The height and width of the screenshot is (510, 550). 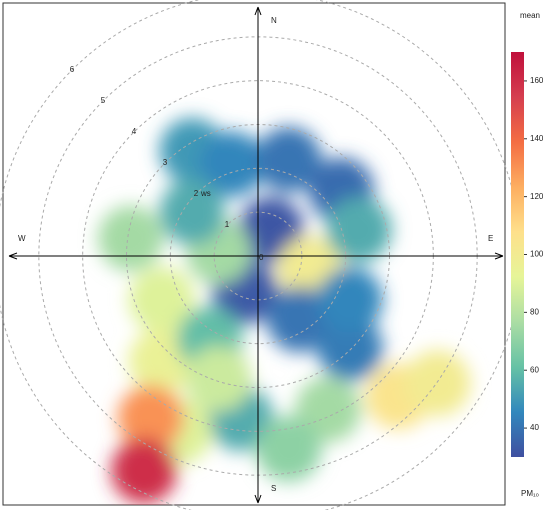 What do you see at coordinates (534, 311) in the screenshot?
I see `colorbar-tick-label: 80` at bounding box center [534, 311].